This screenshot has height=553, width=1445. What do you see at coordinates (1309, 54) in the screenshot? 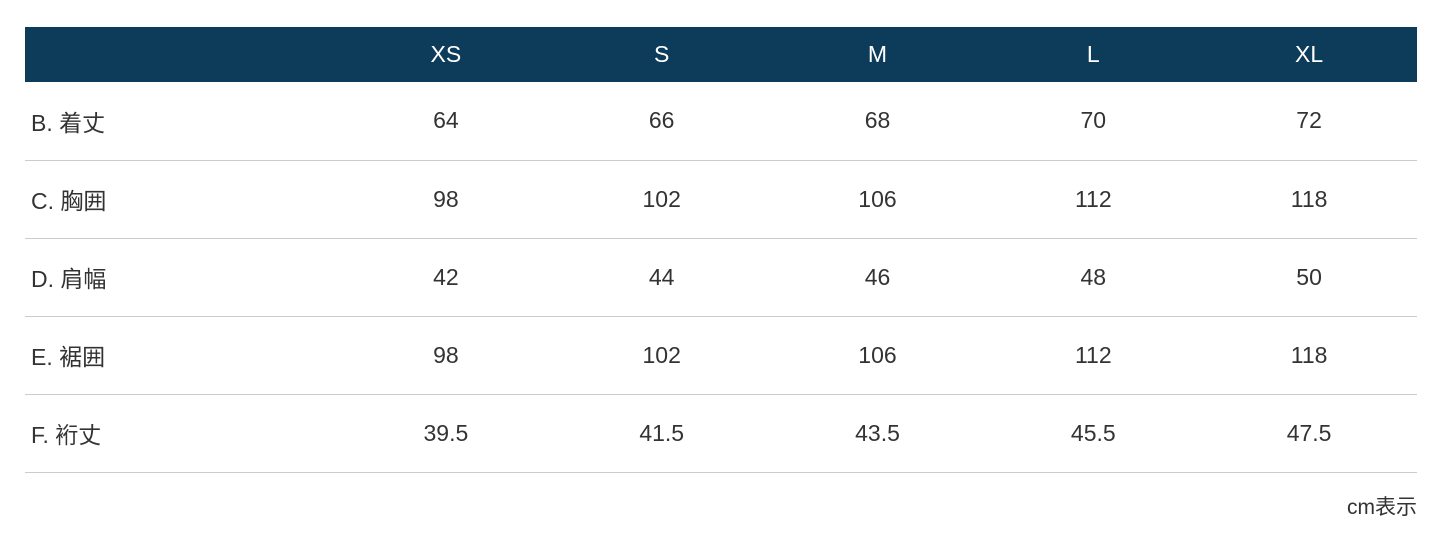
I see `header-size-xl: XL` at bounding box center [1309, 54].